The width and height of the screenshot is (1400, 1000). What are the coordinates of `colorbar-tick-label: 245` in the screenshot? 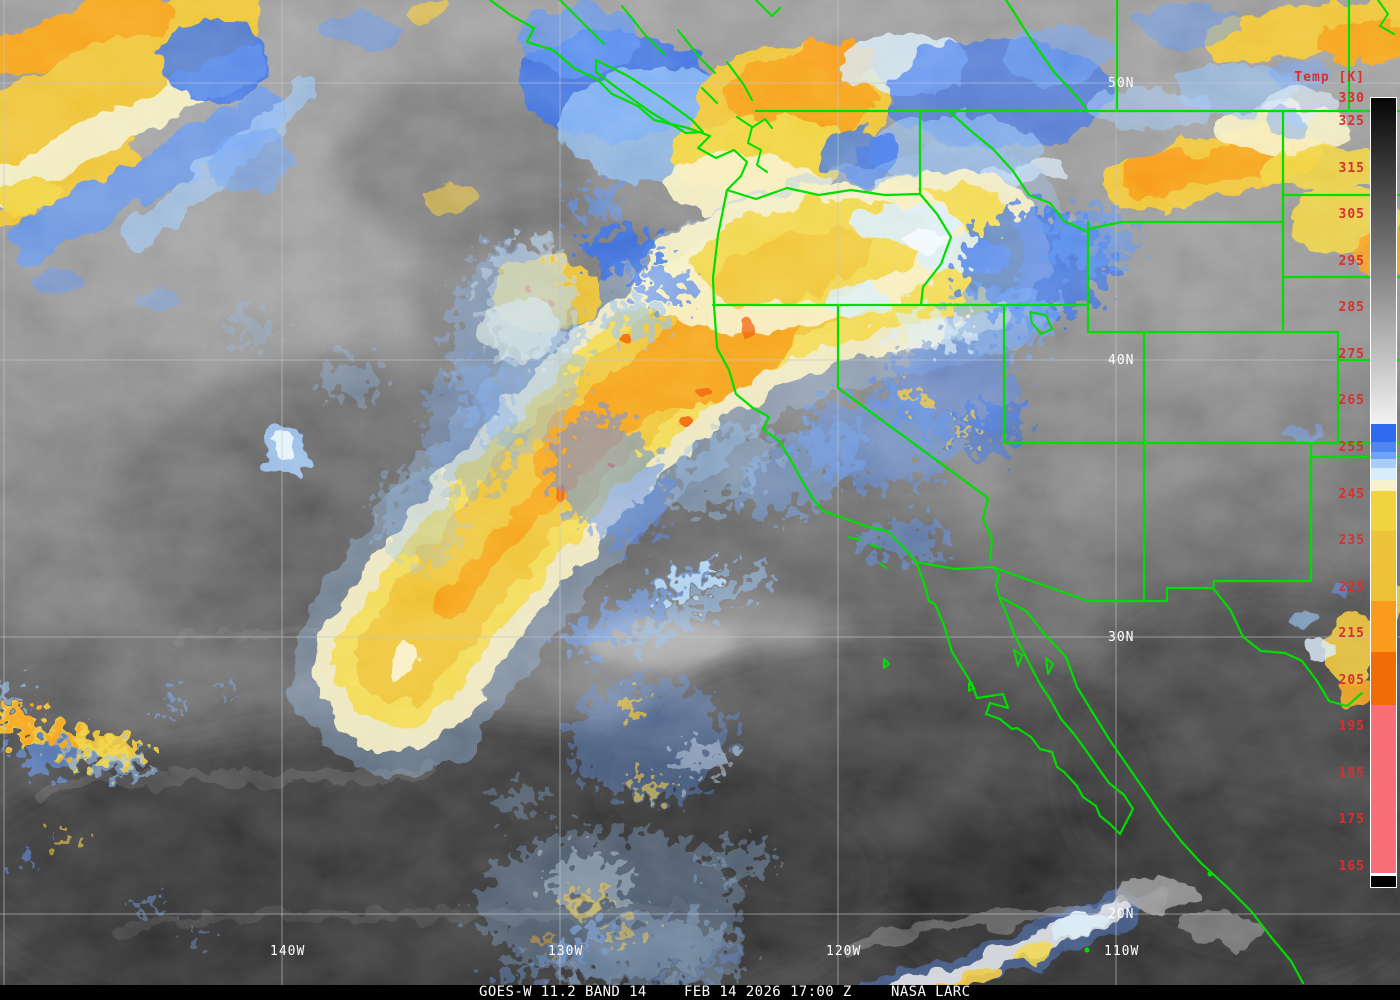 It's located at (1351, 494).